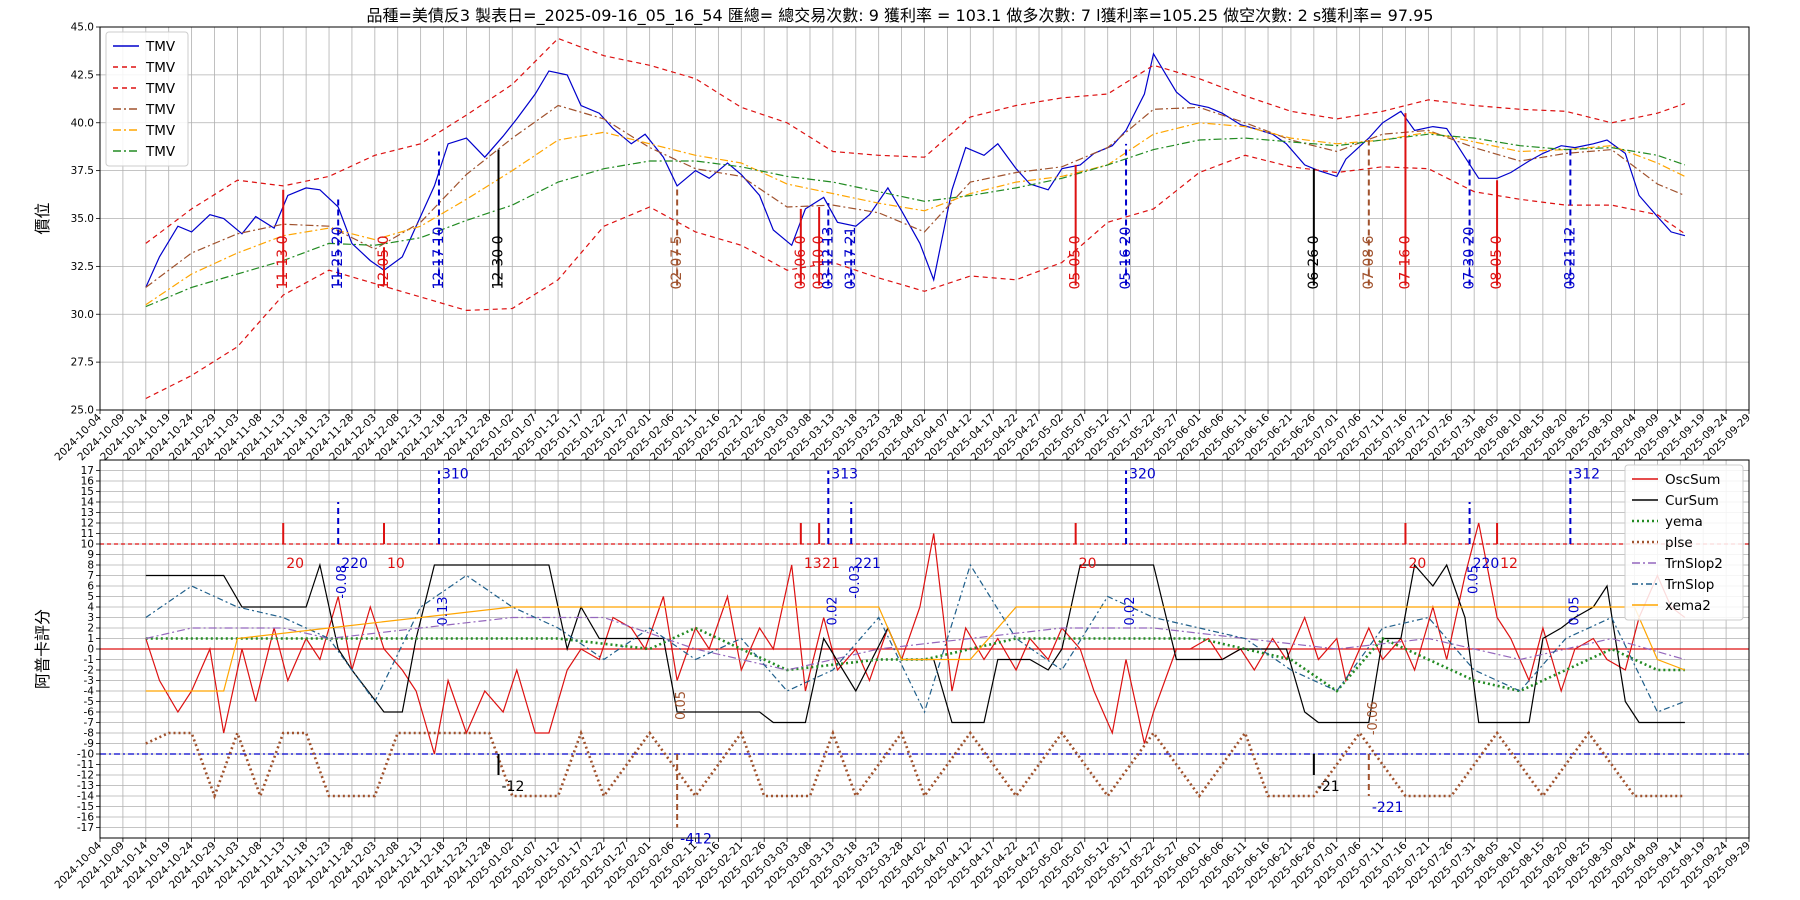 The image size is (1800, 900). Describe the element at coordinates (89, 671) in the screenshot. I see `y-tick-label: -2` at that location.